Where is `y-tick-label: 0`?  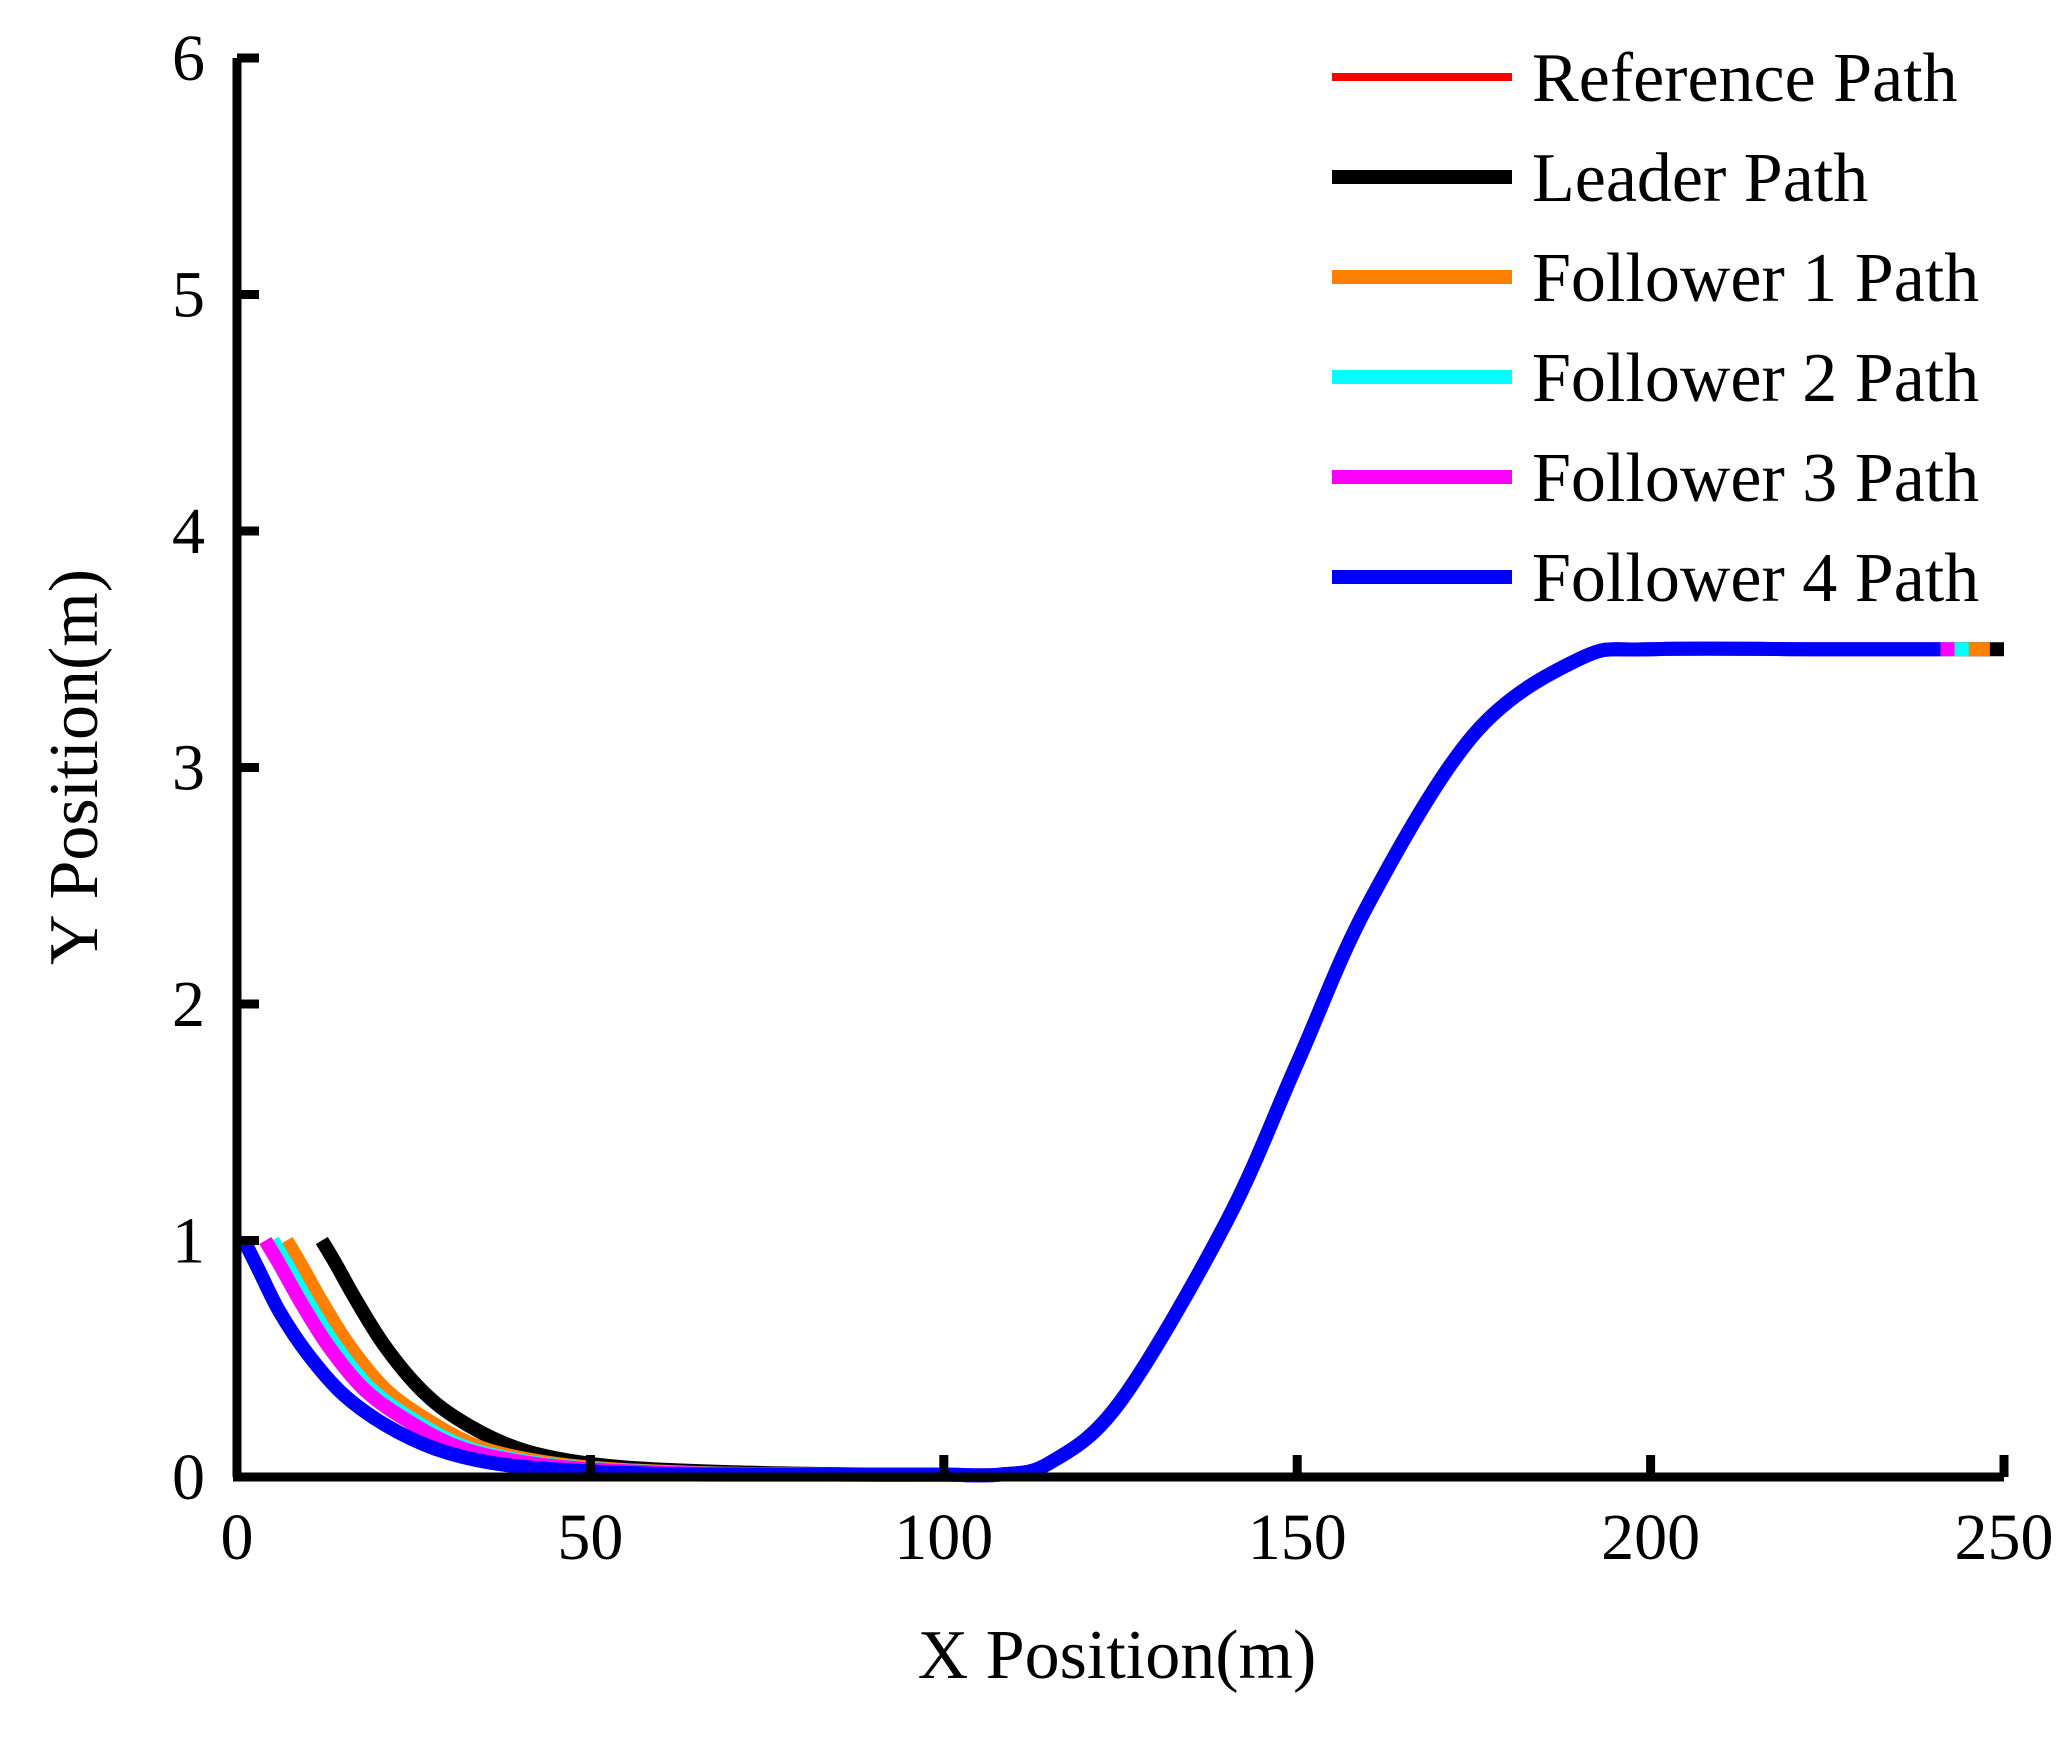 y-tick-label: 0 is located at coordinates (188, 1477).